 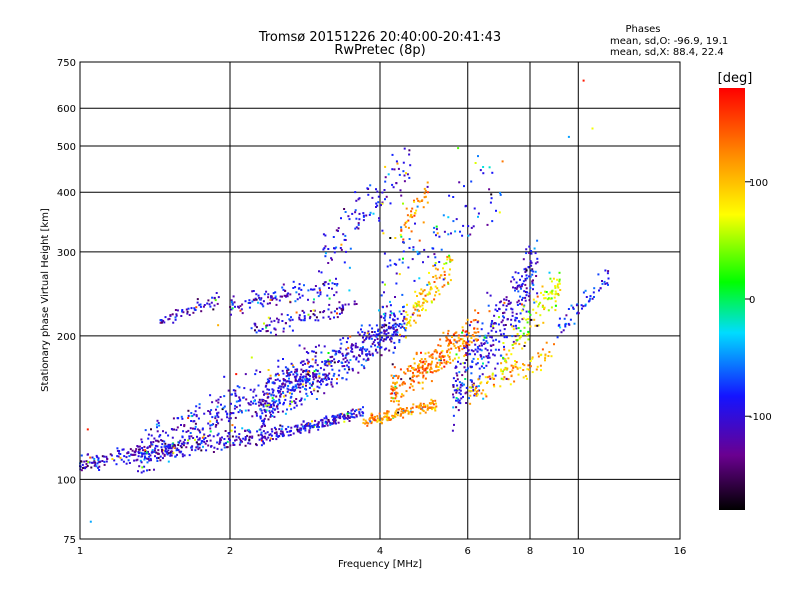 I want to click on data-point-2044, so click(x=462, y=349).